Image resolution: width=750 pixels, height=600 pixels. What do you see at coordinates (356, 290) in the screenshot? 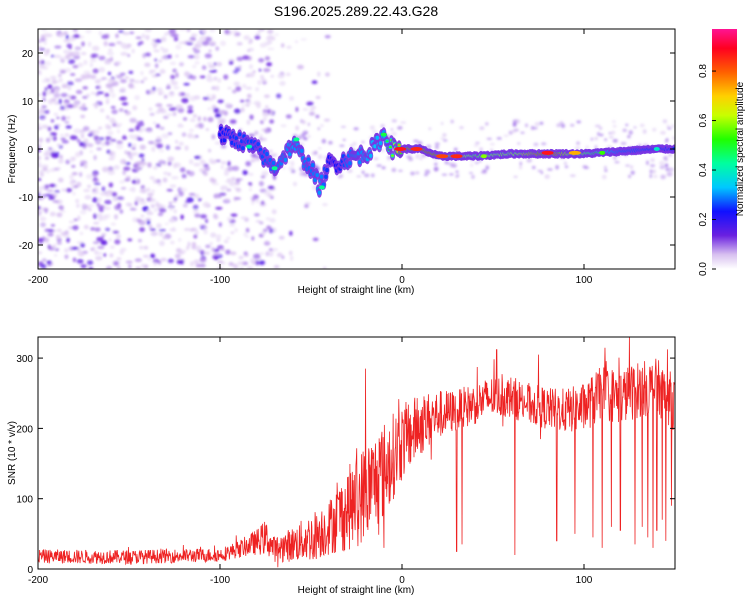
I see `spectrogram-x-axis-label: Height of straight line (km)` at bounding box center [356, 290].